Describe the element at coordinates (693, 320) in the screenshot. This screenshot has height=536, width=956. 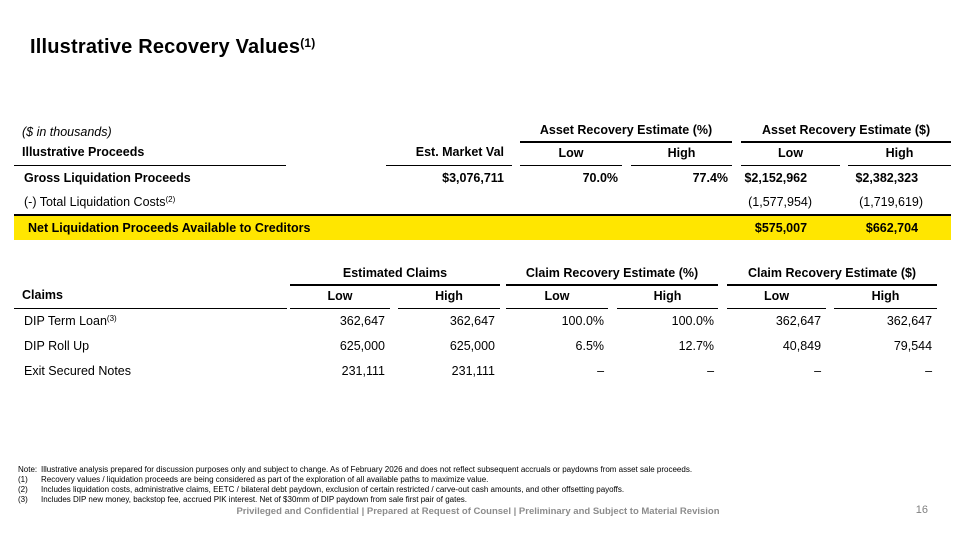
I see `cell-pct-high: 100.0%` at that location.